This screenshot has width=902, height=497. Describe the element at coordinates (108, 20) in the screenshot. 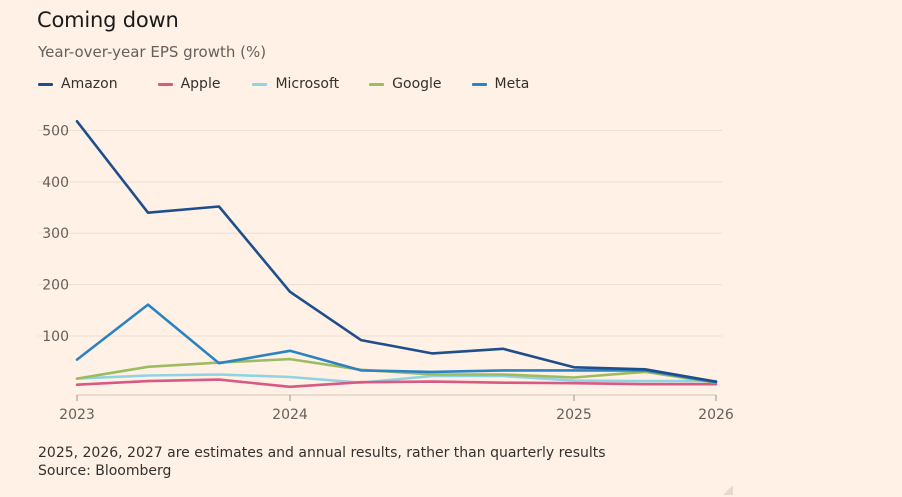

I see `chart-title: Coming down` at that location.